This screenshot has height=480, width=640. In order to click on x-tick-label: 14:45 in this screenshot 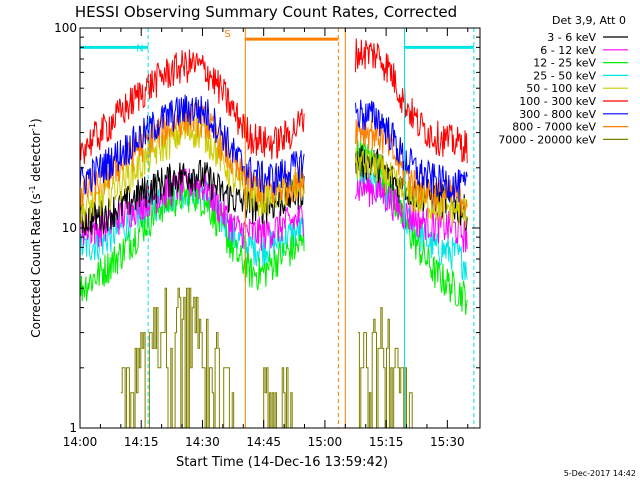, I will do `click(263, 442)`.